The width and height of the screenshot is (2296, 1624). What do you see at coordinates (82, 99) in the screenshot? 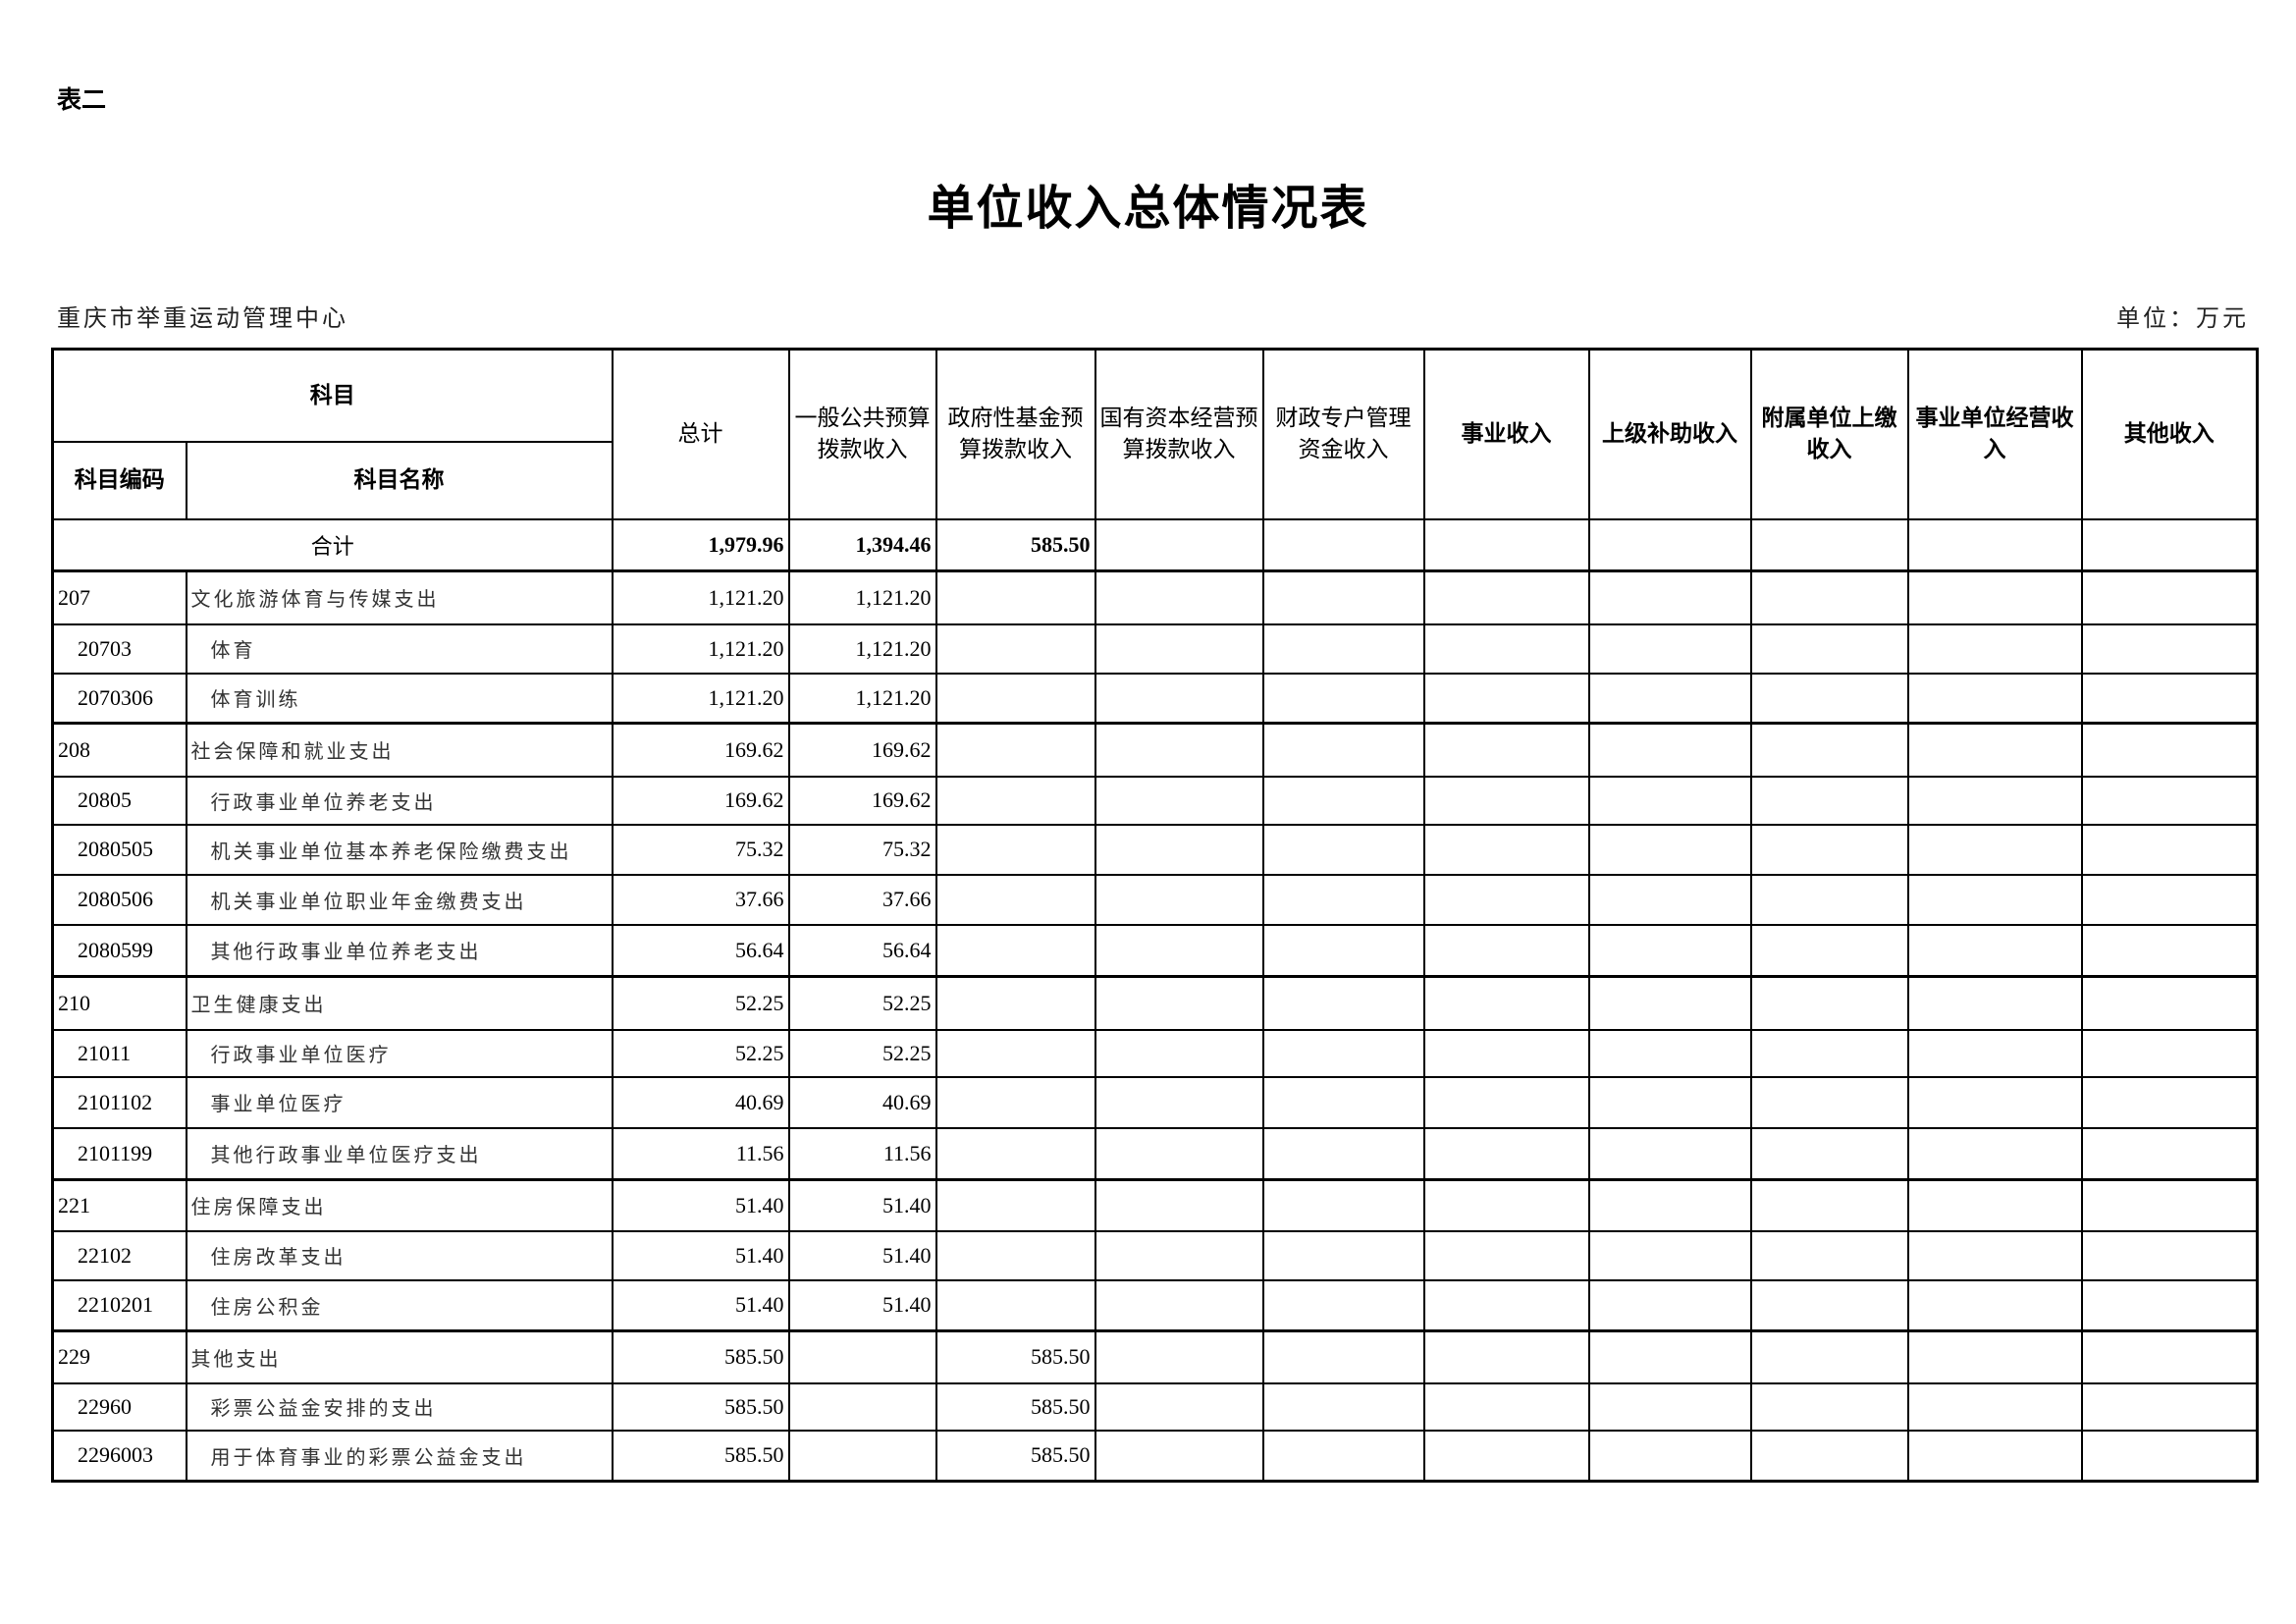
I see `table-number-label: 表二` at bounding box center [82, 99].